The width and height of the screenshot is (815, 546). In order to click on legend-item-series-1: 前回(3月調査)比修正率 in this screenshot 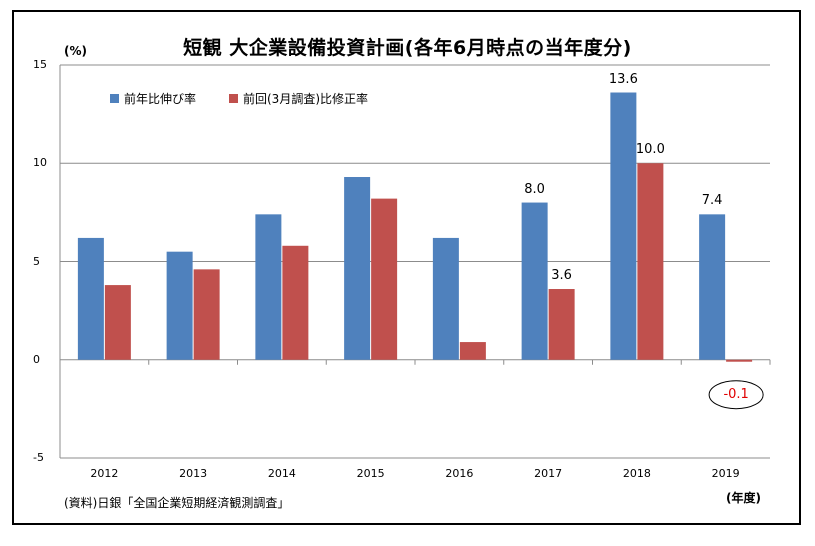, I will do `click(298, 98)`.